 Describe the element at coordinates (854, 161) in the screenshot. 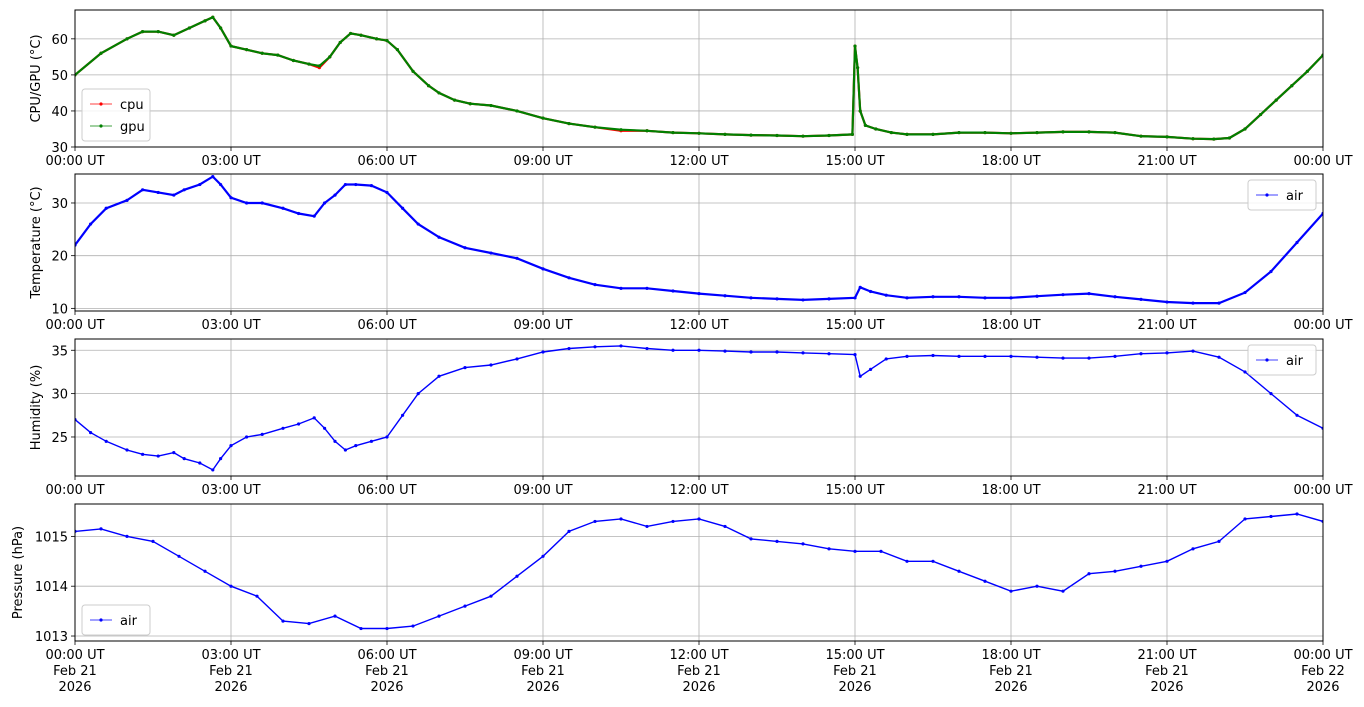

I see `x-tick-label: 15:00 UT` at that location.